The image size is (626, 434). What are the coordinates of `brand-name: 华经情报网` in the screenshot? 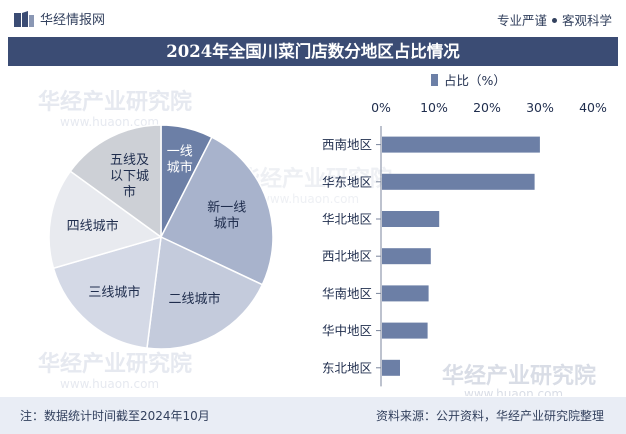 It's located at (73, 20).